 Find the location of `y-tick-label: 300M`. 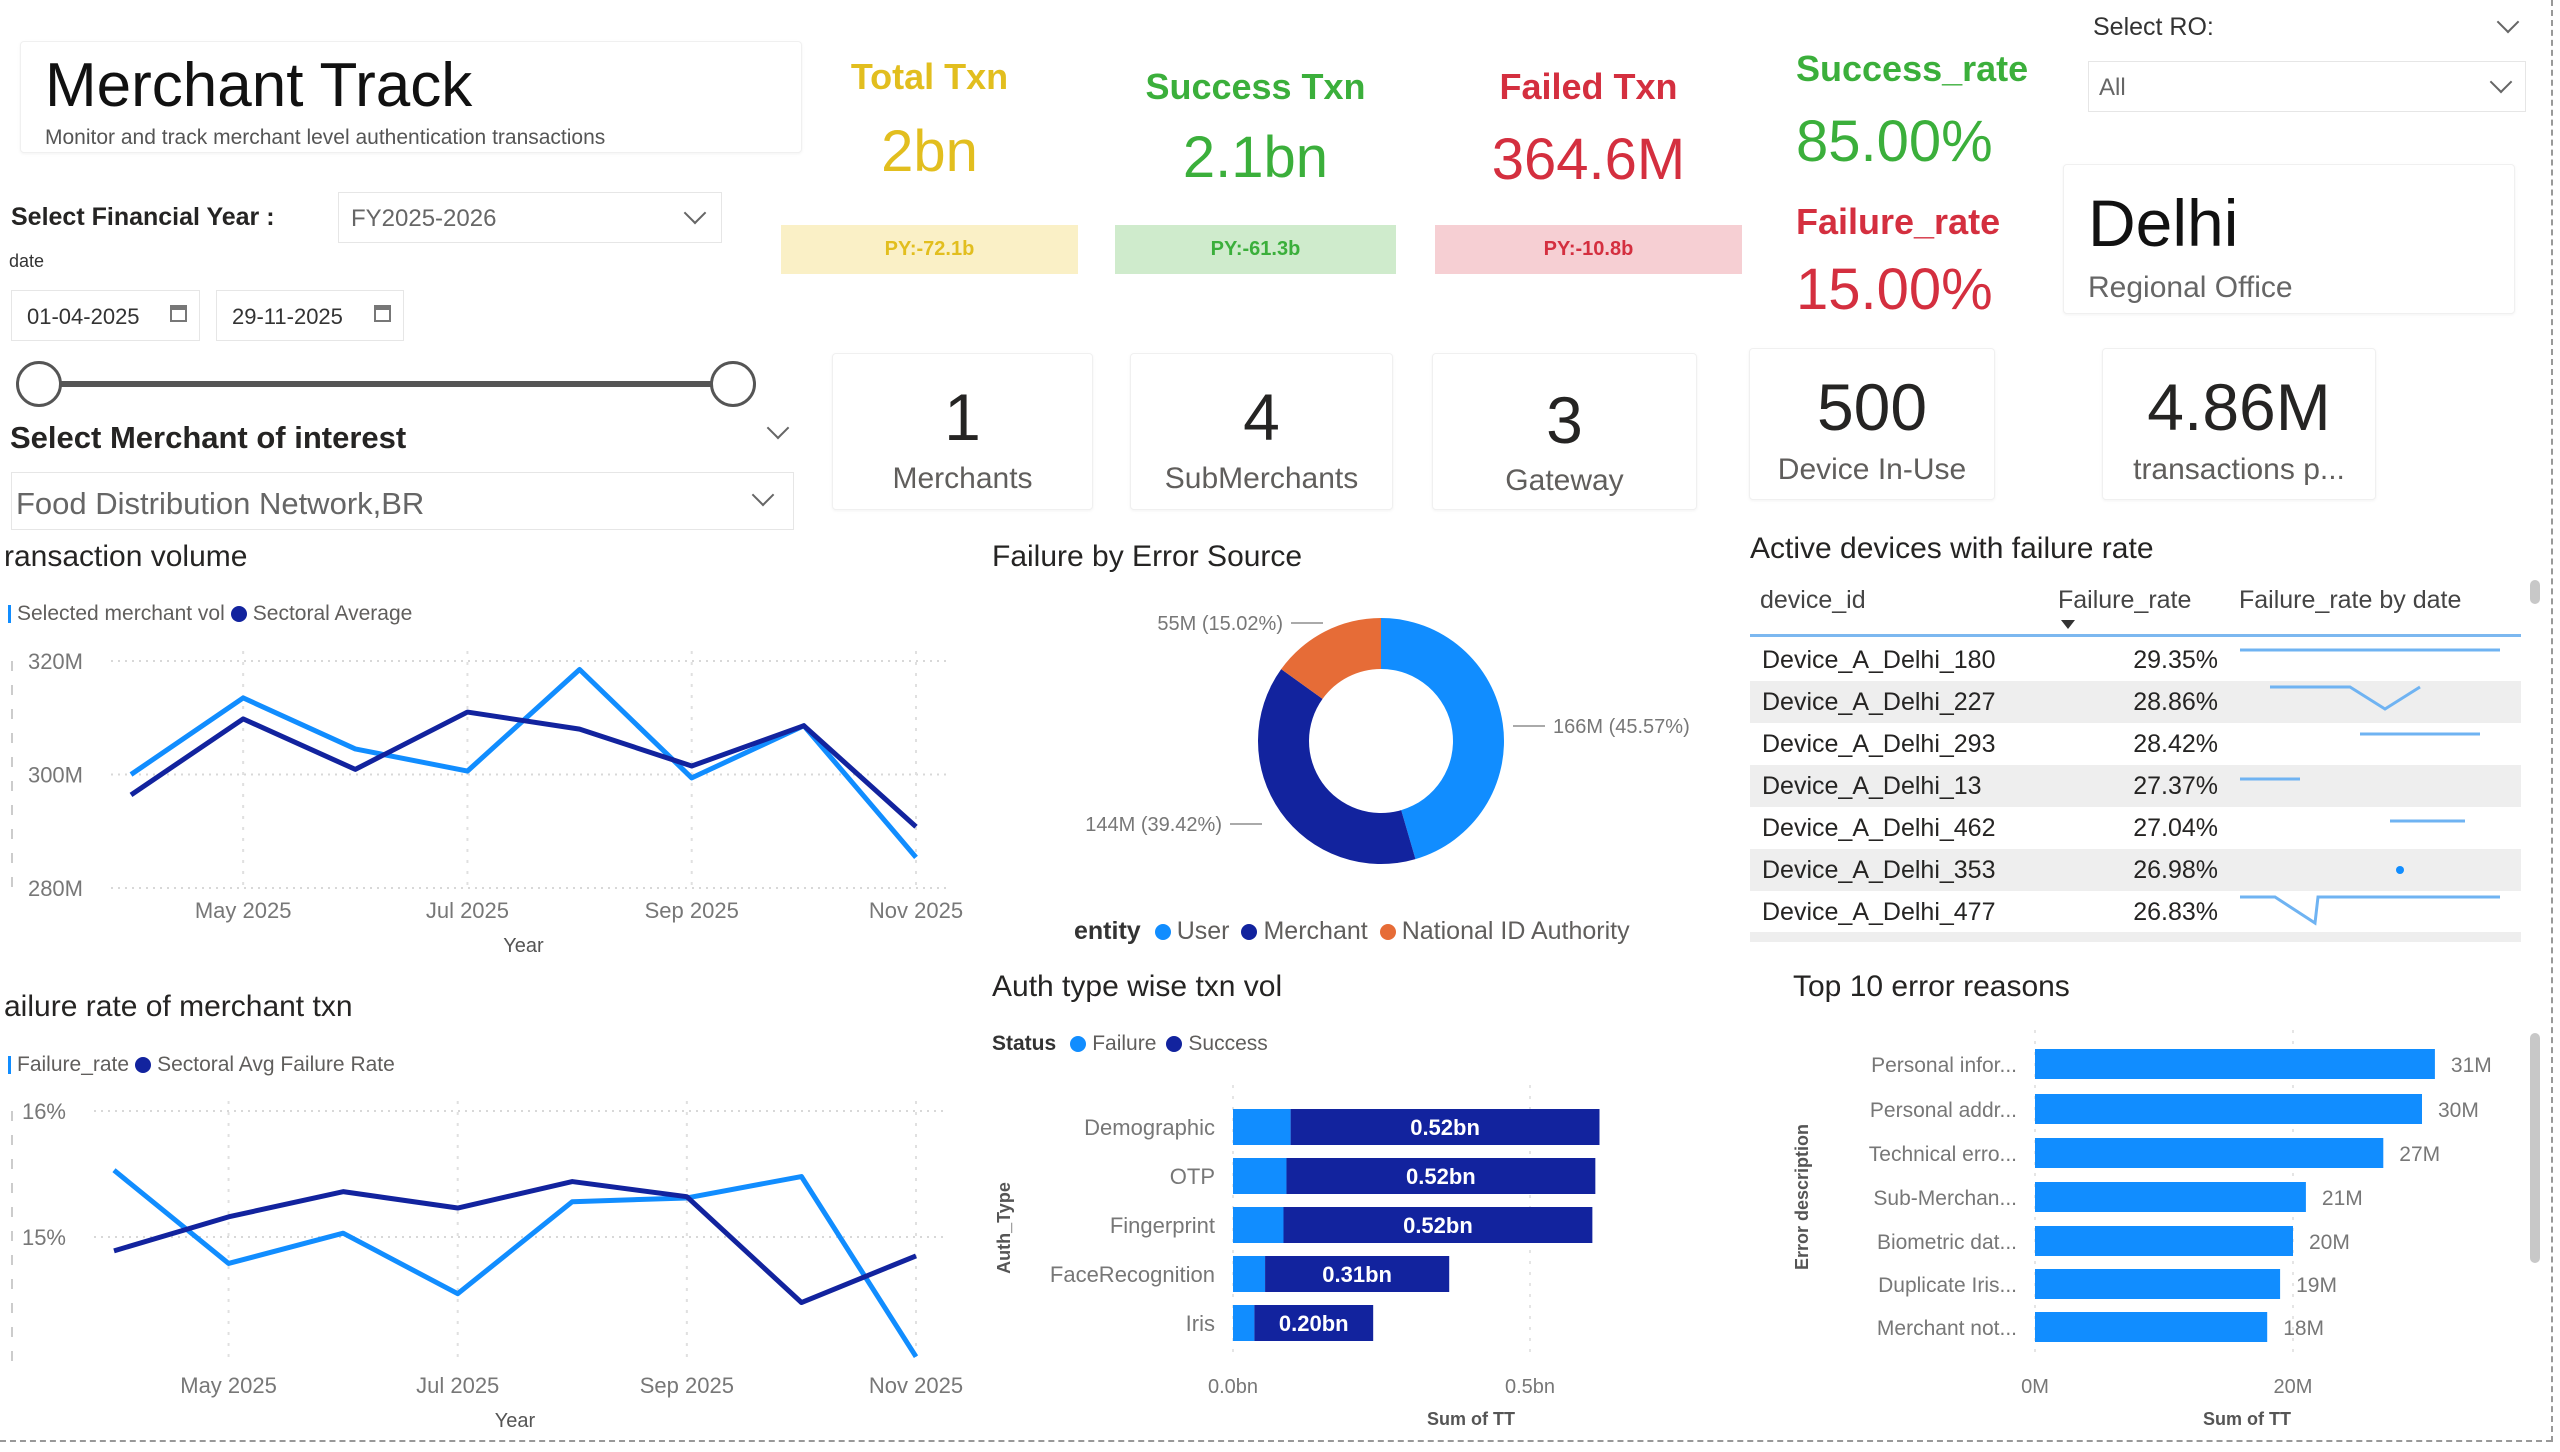

y-tick-label: 300M is located at coordinates (55, 775).